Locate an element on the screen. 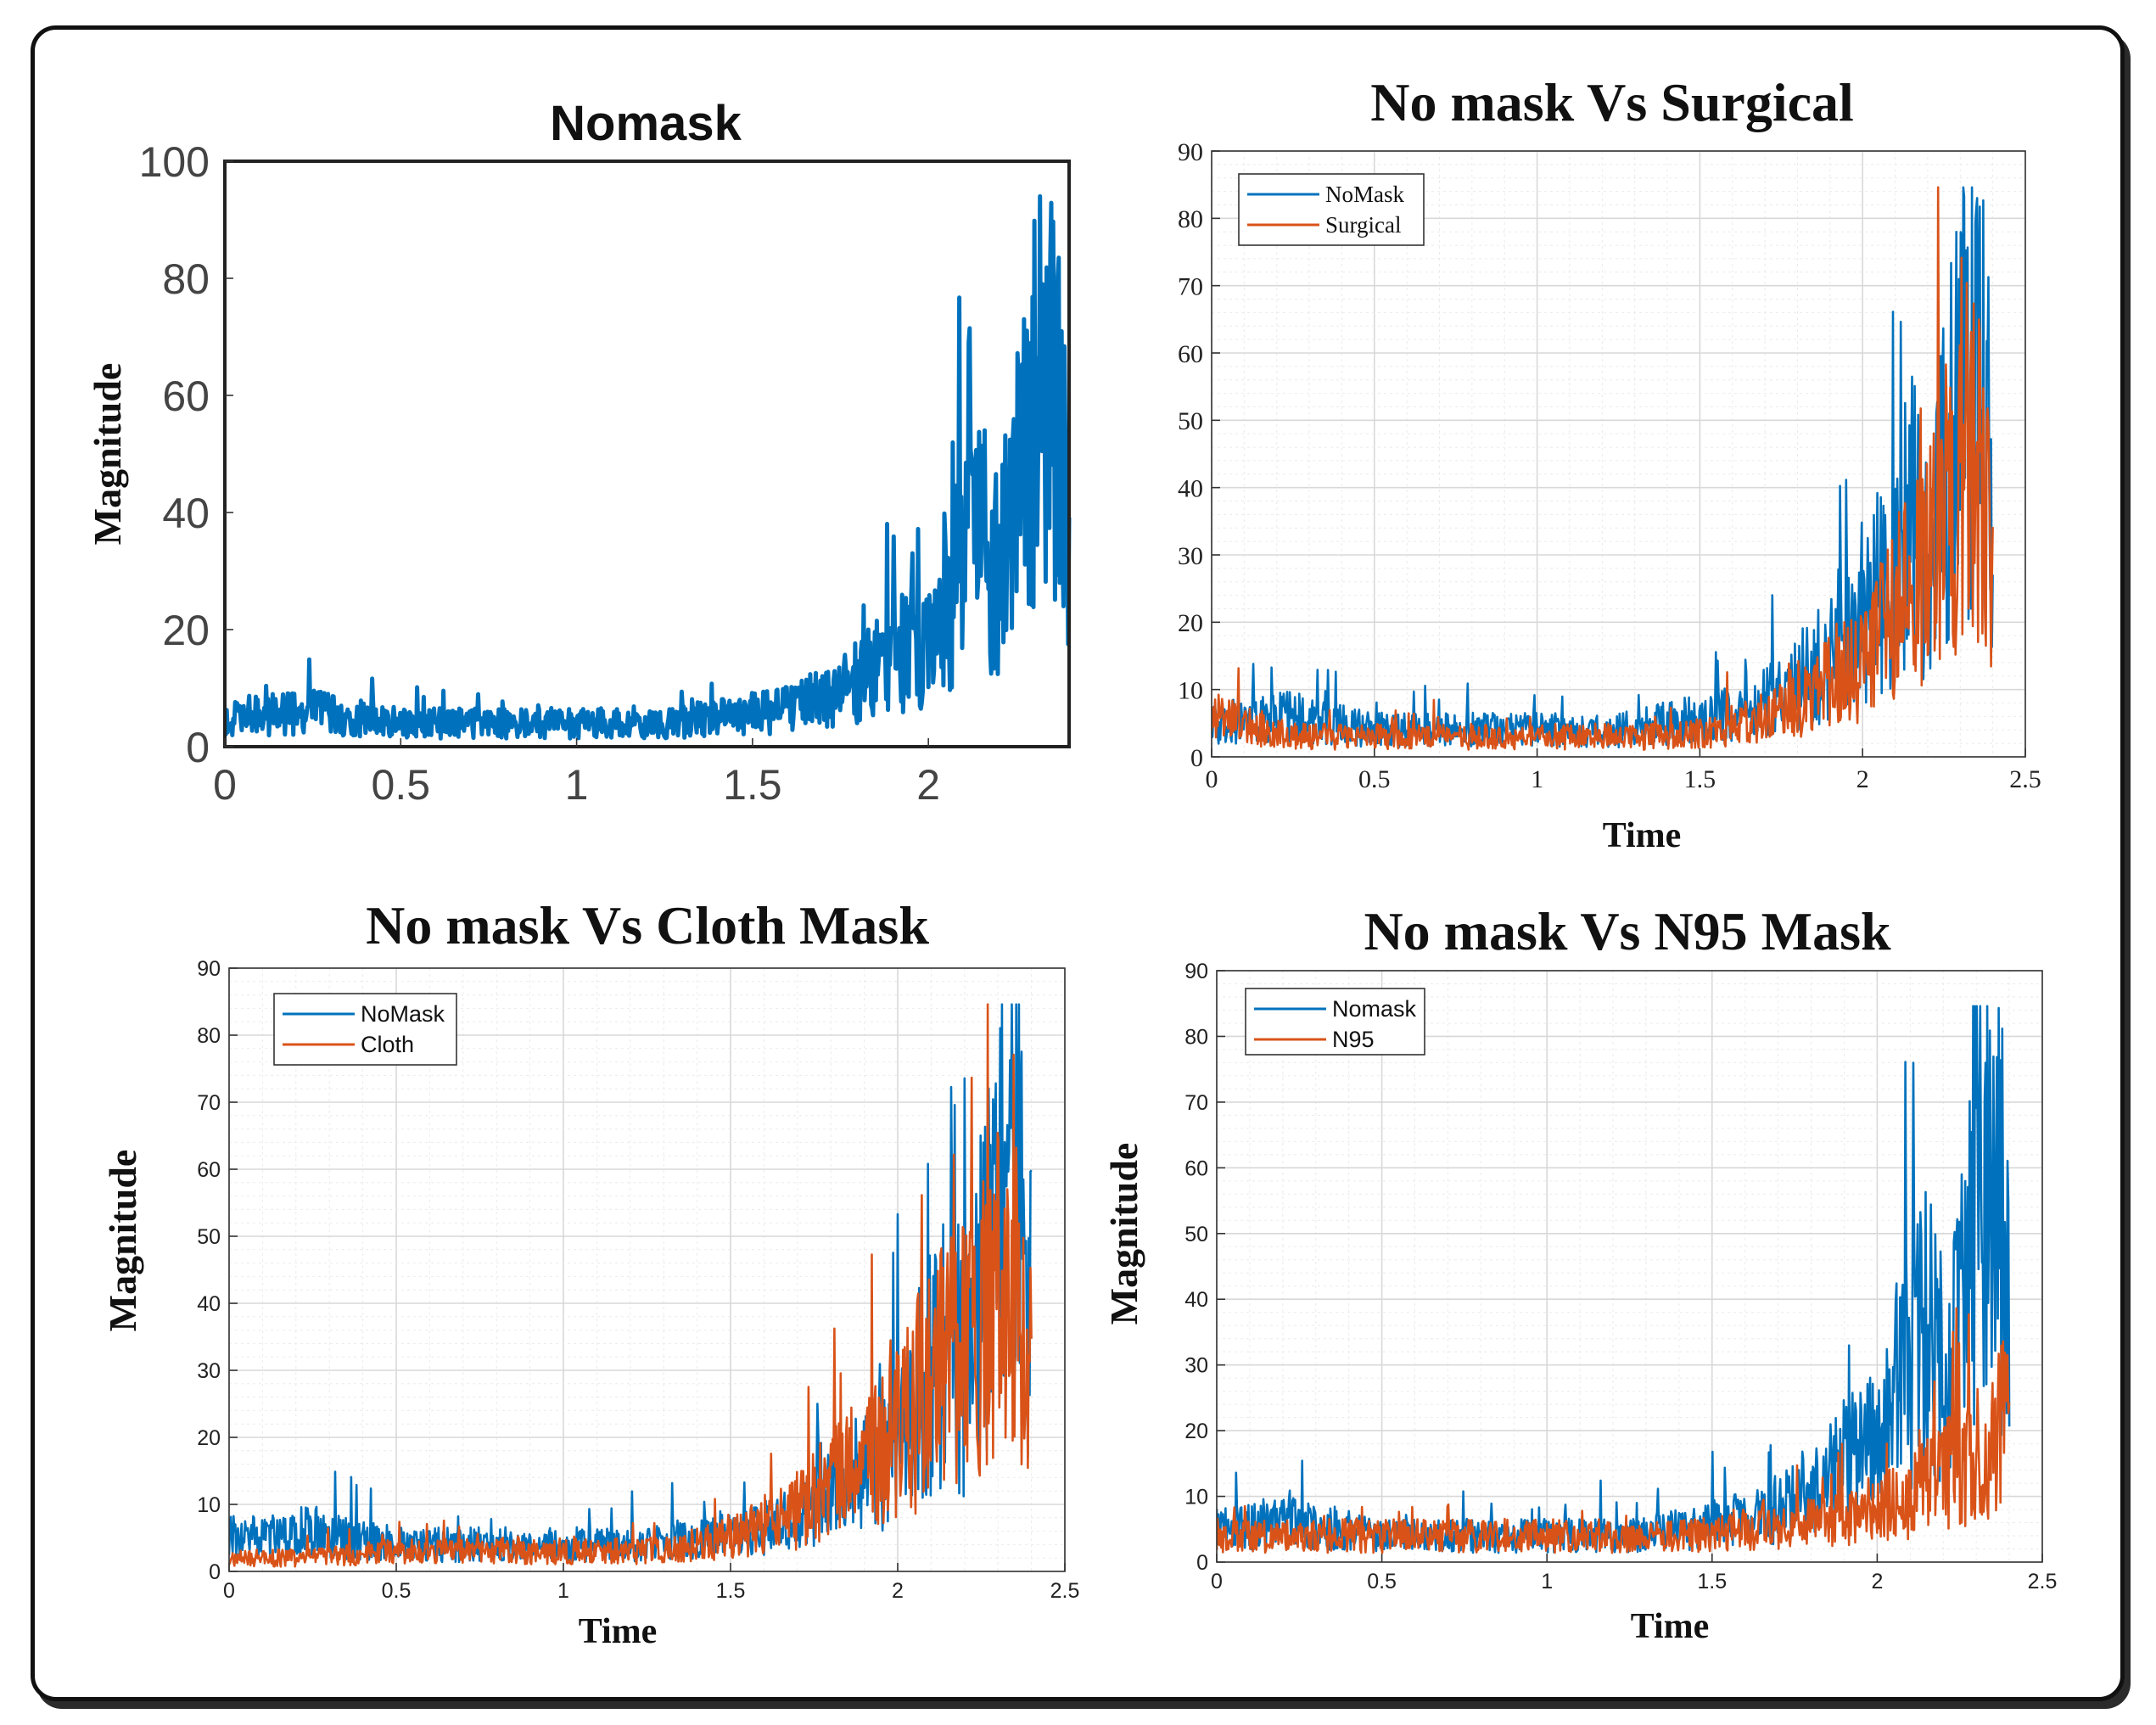 The image size is (2156, 1725). series-line-n95 is located at coordinates (1614, 1431).